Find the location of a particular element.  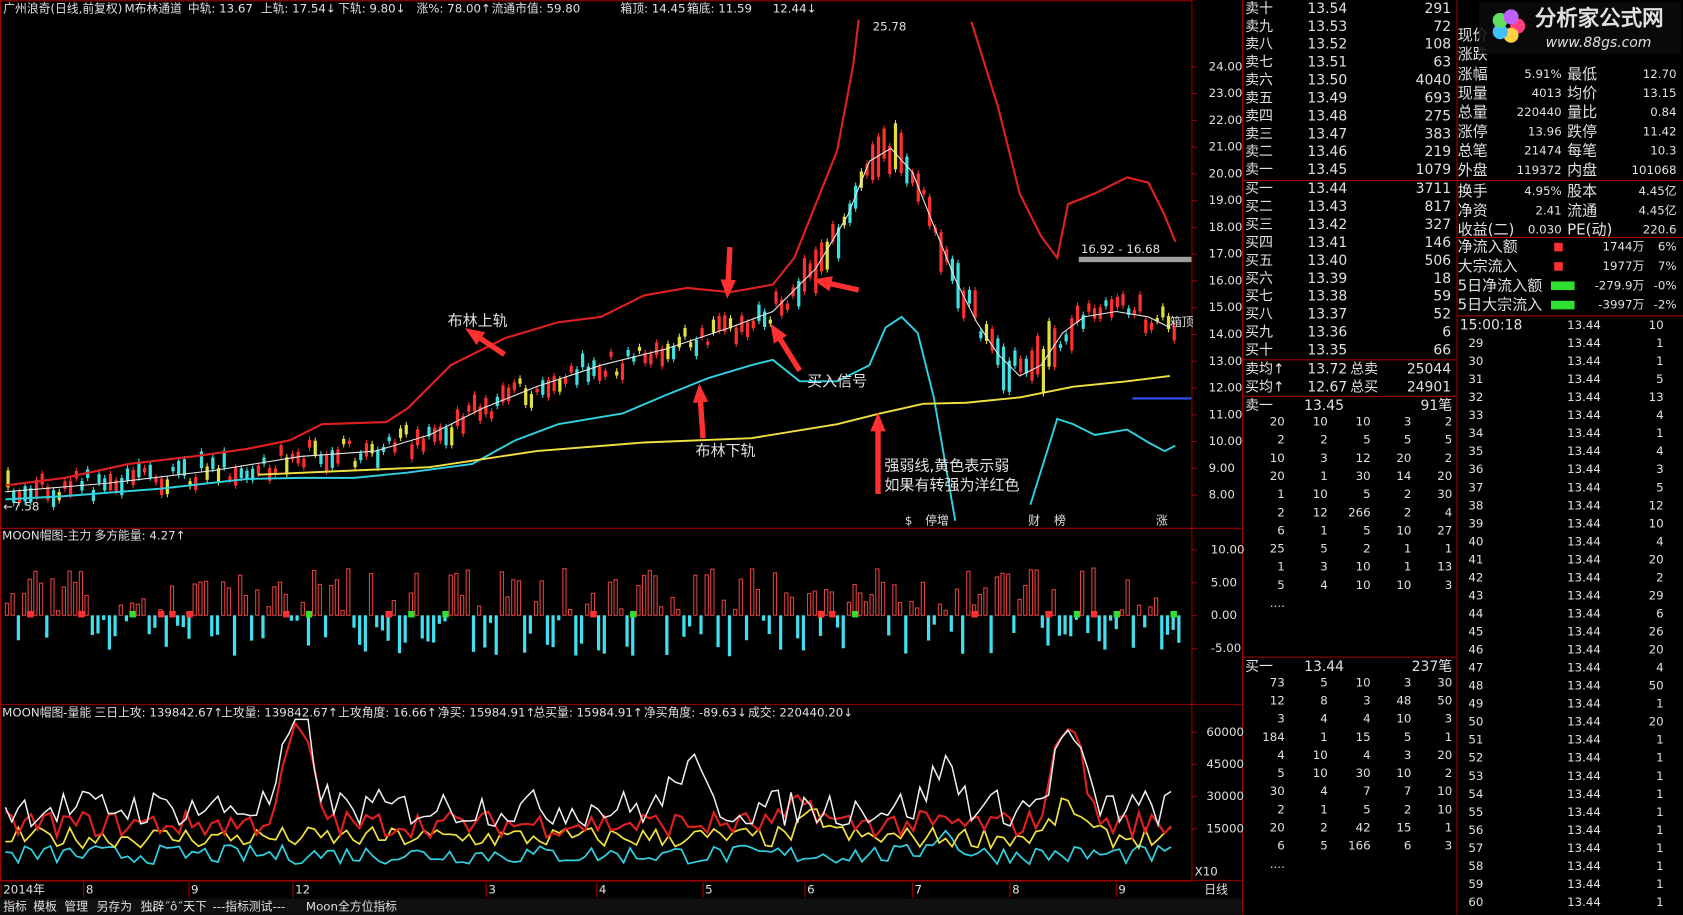

tab: 另存为 is located at coordinates (114, 907).